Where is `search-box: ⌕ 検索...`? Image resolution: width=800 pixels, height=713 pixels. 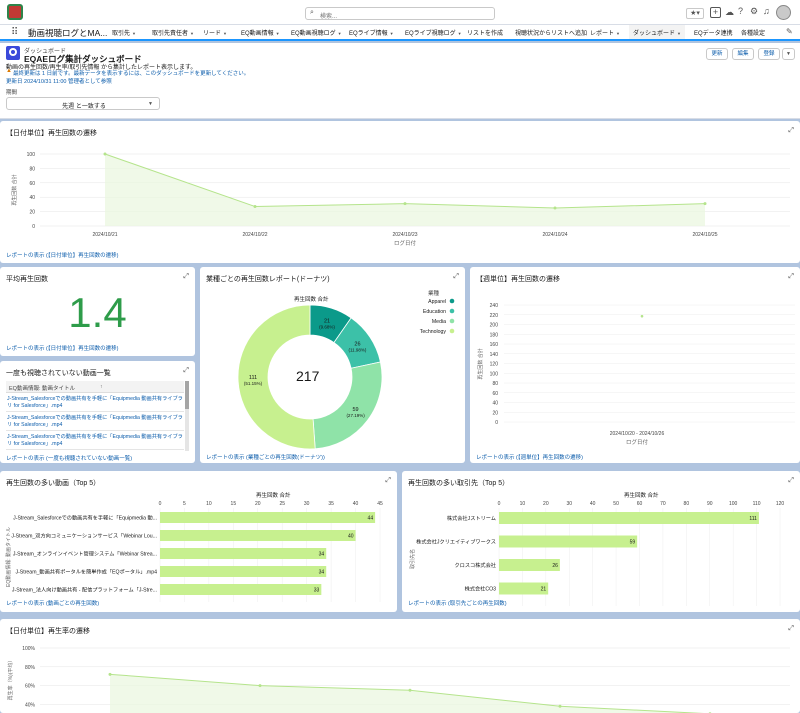 search-box: ⌕ 検索... is located at coordinates (400, 13).